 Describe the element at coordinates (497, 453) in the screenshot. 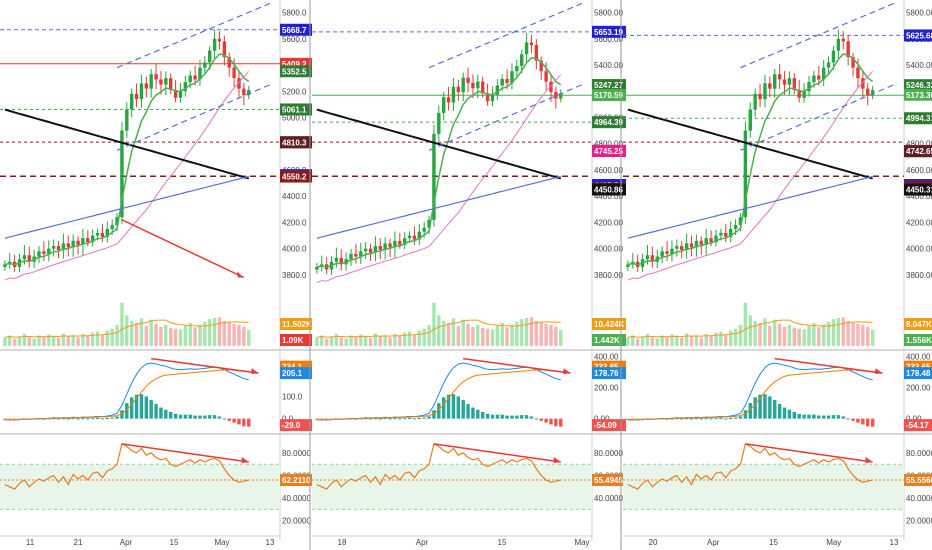

I see `rsi-divergence-arrow` at that location.